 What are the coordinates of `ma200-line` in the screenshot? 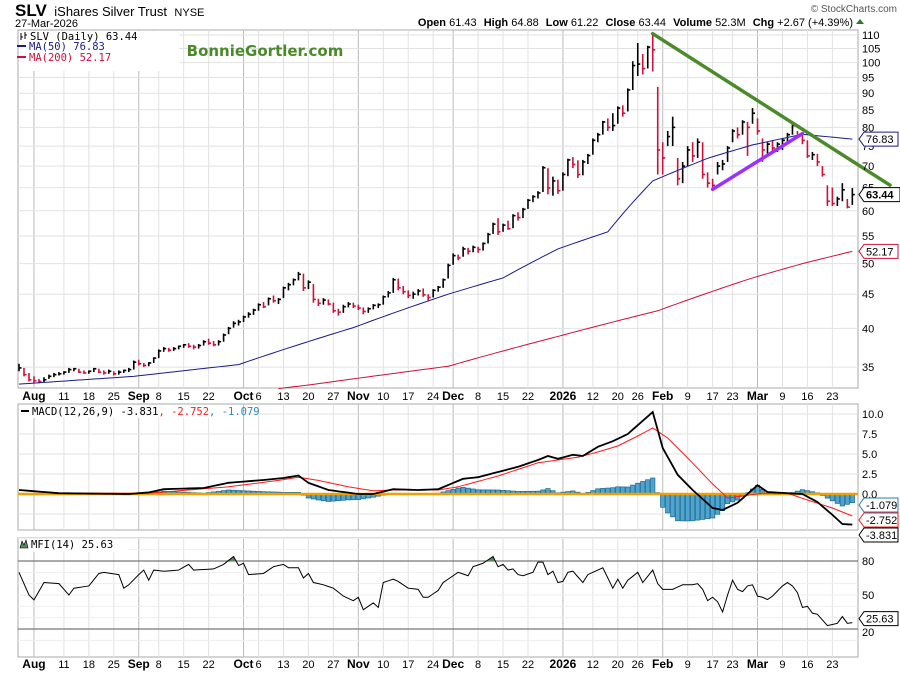 It's located at (565, 320).